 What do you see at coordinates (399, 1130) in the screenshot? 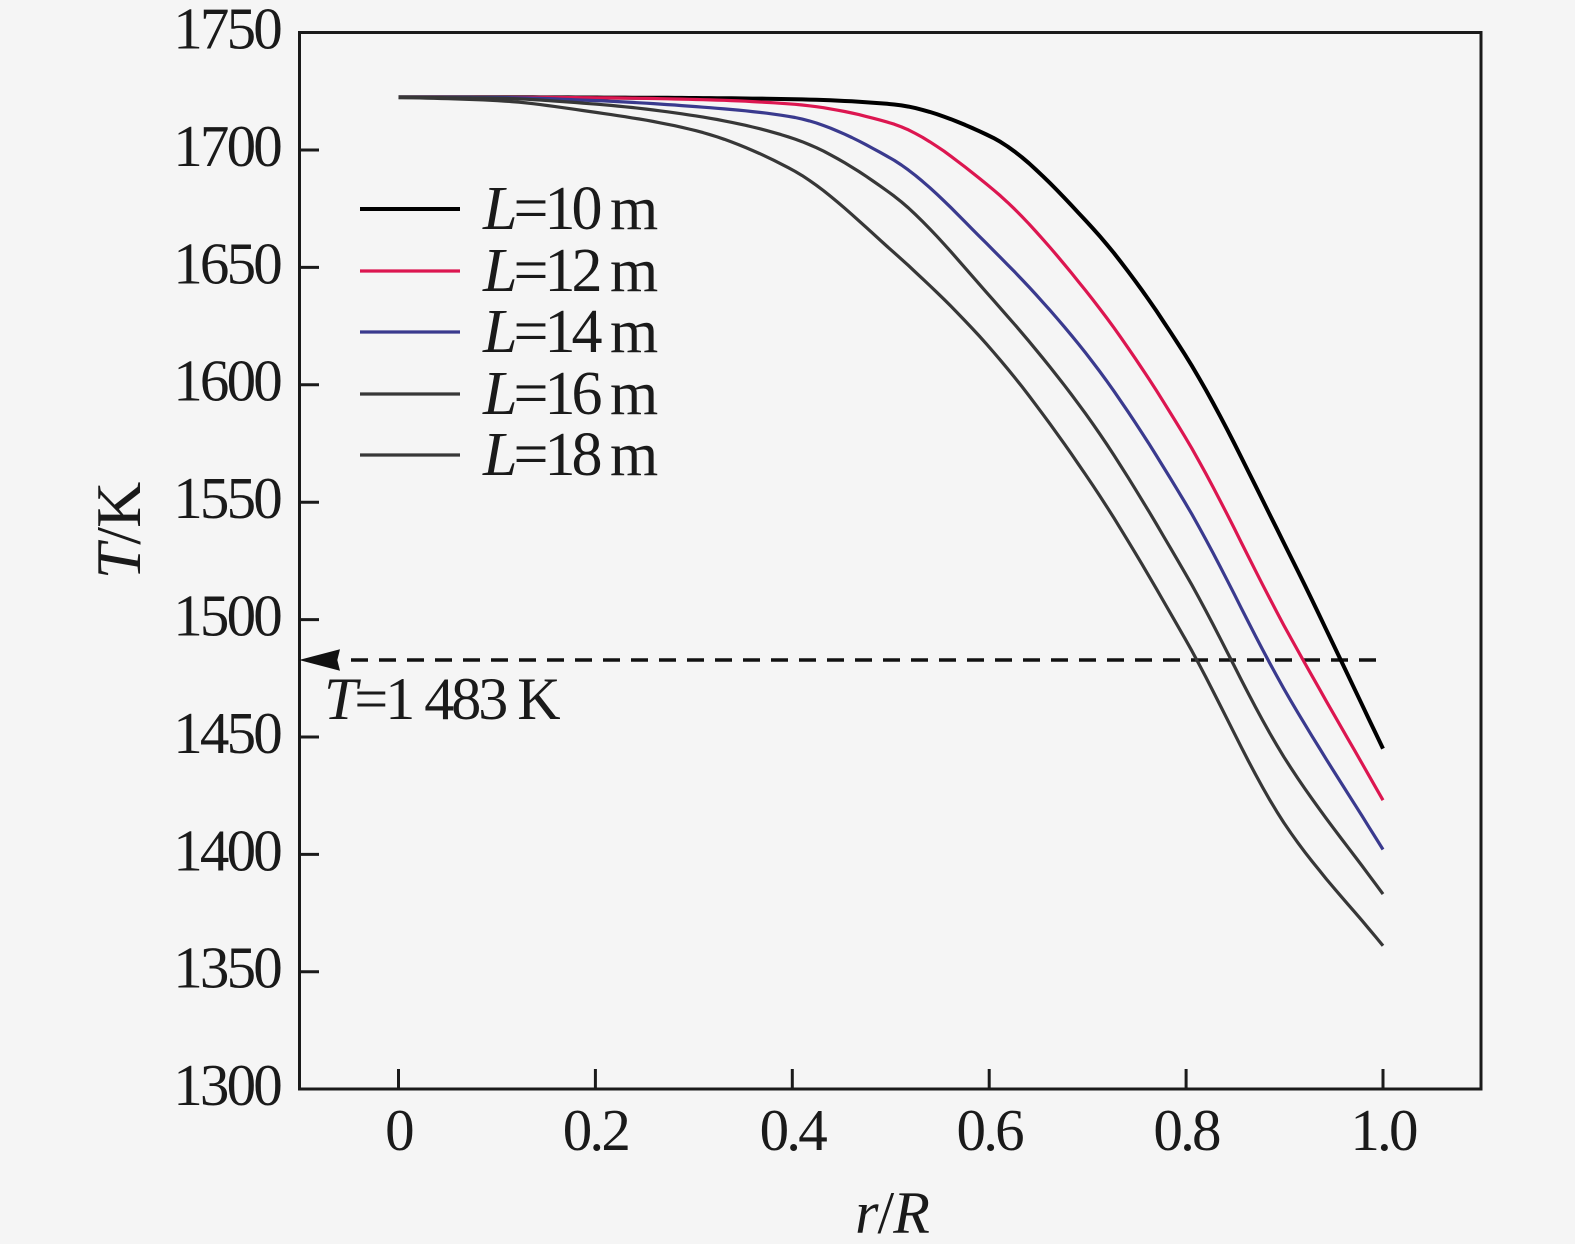
I see `svg-text: 0` at bounding box center [399, 1130].